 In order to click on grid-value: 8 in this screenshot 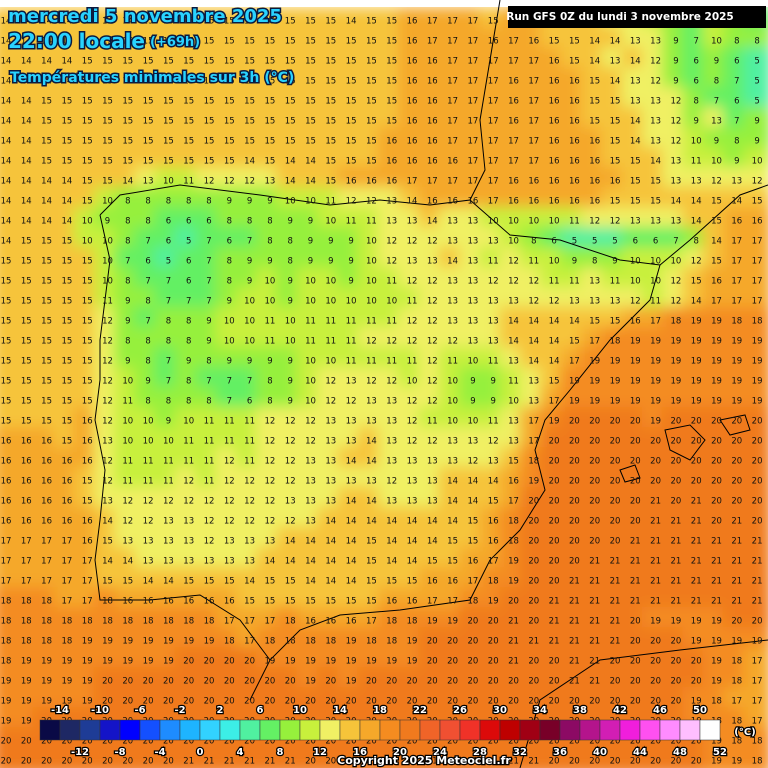, I will do `click(229, 262)`.